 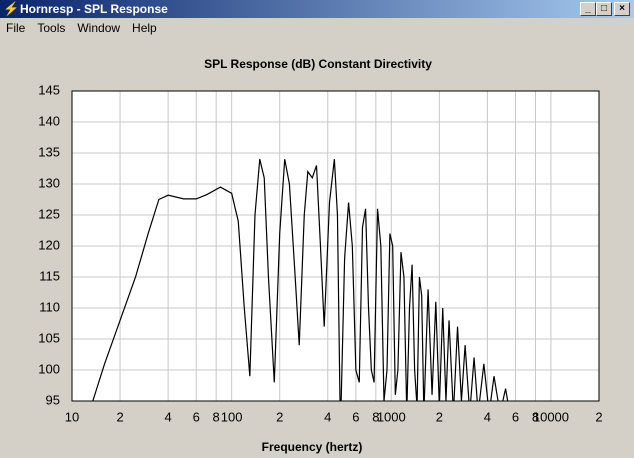 What do you see at coordinates (49, 306) in the screenshot?
I see `y-tick-label: 110` at bounding box center [49, 306].